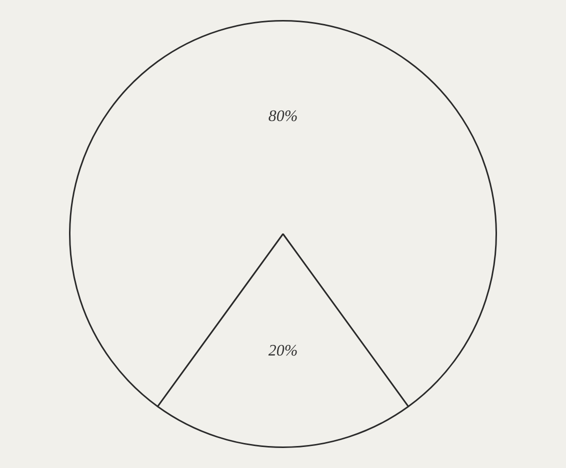 This screenshot has height=468, width=566. Describe the element at coordinates (283, 116) in the screenshot. I see `data-label: 80%` at that location.